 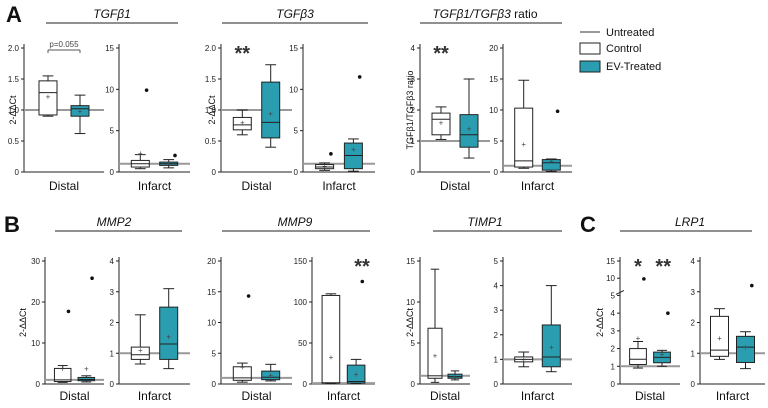 What do you see at coordinates (211, 261) in the screenshot?
I see `y-tick-label: 20` at bounding box center [211, 261].